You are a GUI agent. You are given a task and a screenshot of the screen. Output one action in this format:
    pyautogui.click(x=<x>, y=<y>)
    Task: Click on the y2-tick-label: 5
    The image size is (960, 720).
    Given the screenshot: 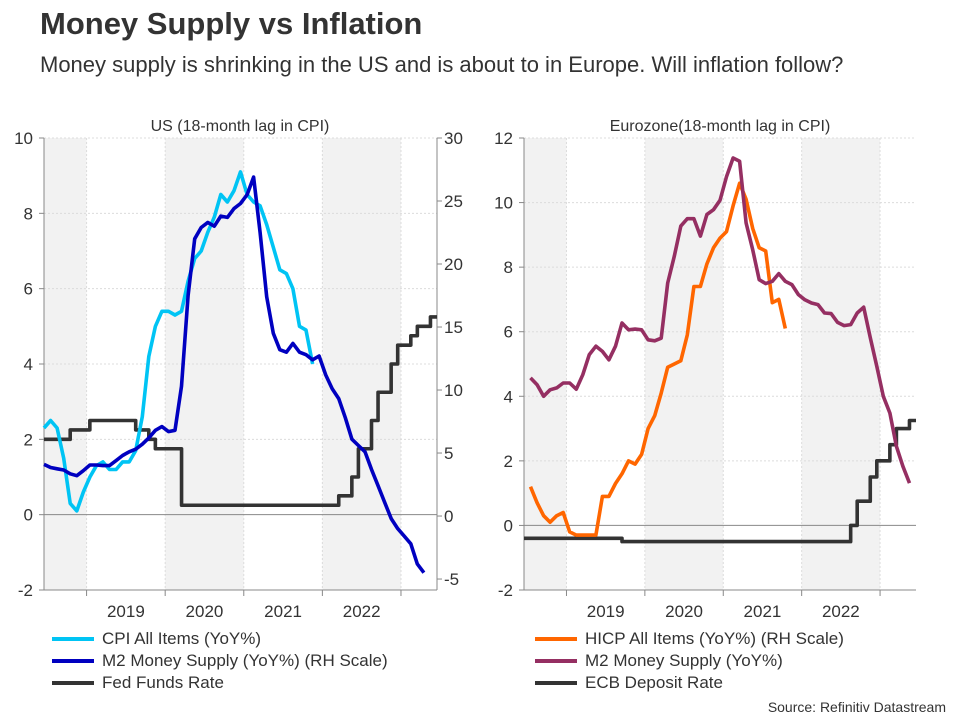 What is the action you would take?
    pyautogui.click(x=448, y=453)
    